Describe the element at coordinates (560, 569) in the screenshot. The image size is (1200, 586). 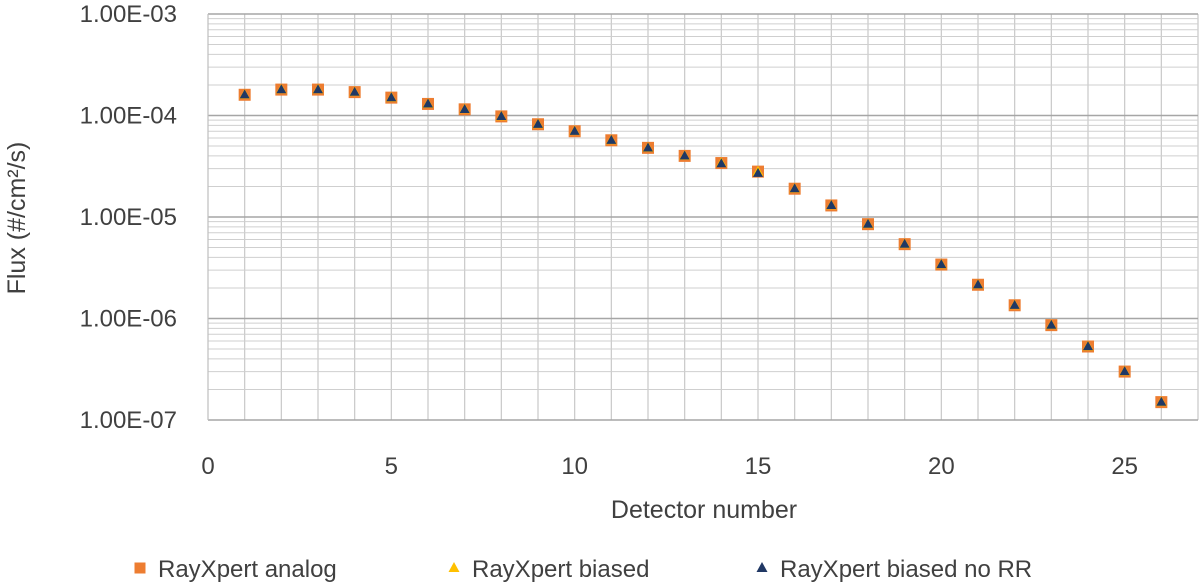
I see `legend-entry: RayXpert biased` at that location.